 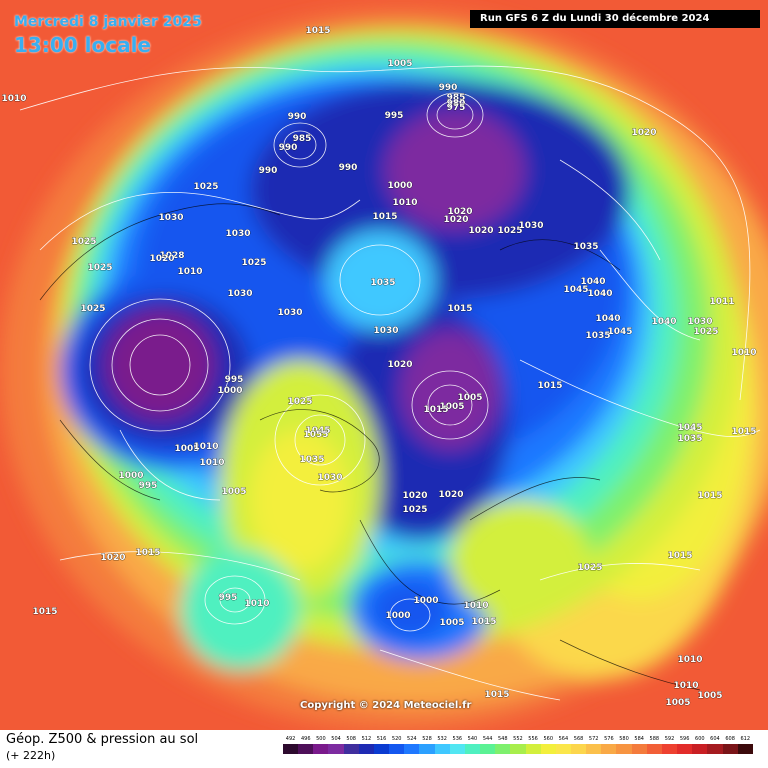 What do you see at coordinates (502, 739) in the screenshot?
I see `scale-label: 548` at bounding box center [502, 739].